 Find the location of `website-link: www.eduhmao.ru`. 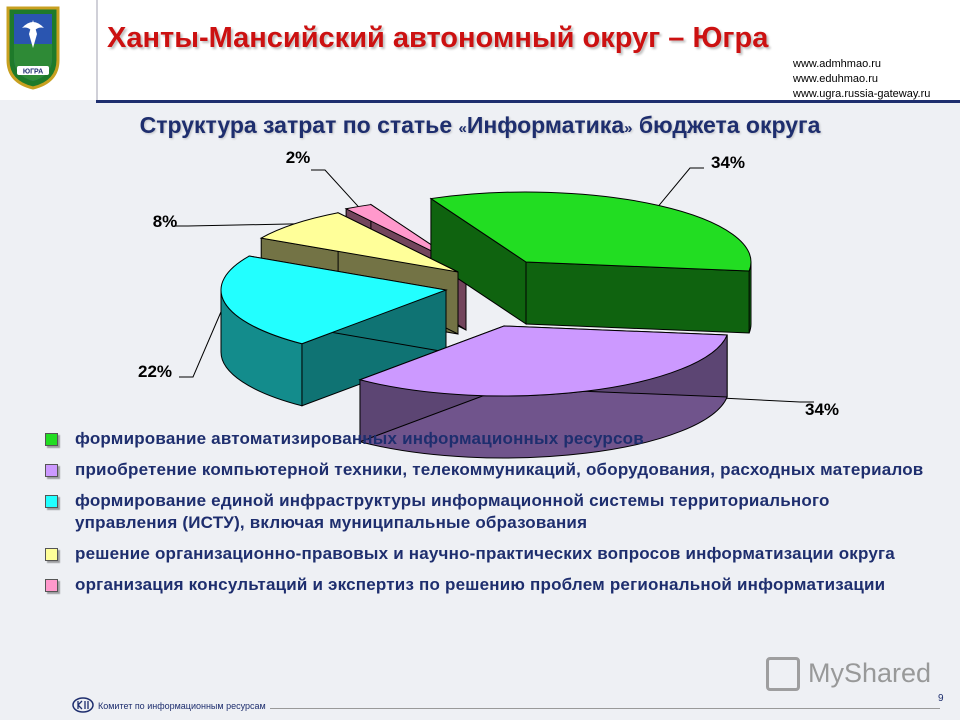

website-link: www.eduhmao.ru is located at coordinates (835, 79).